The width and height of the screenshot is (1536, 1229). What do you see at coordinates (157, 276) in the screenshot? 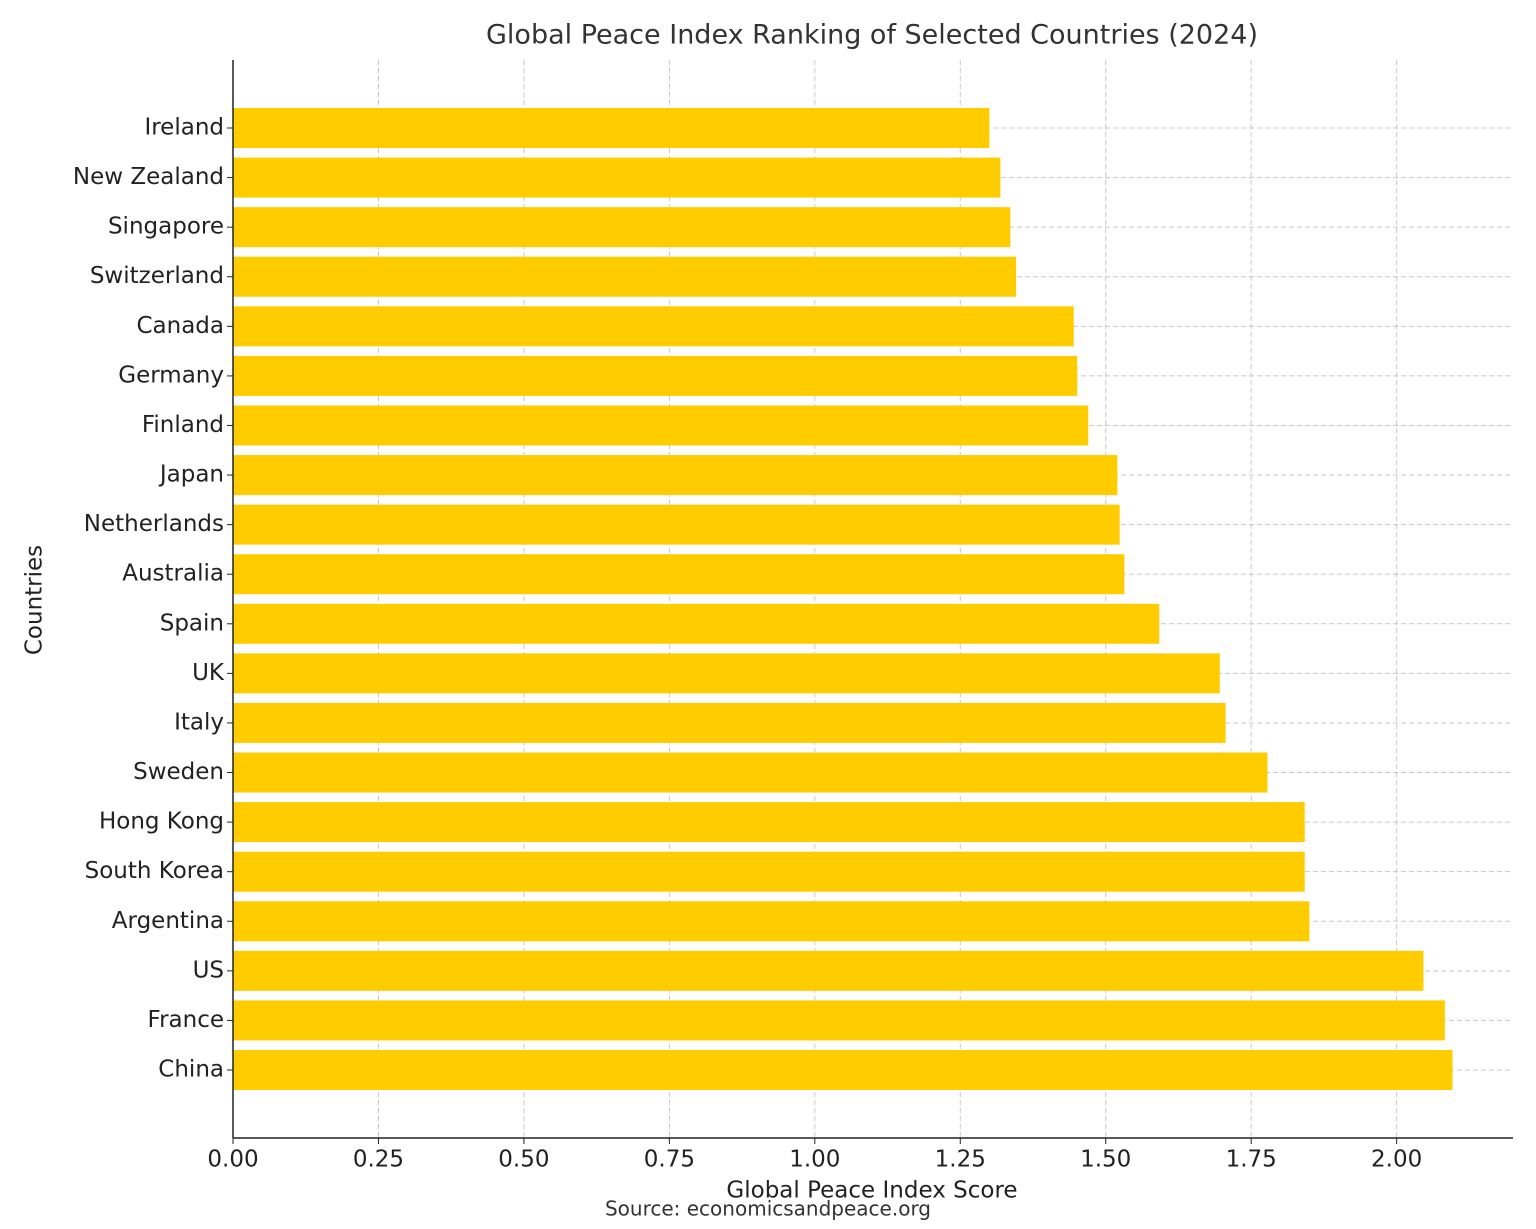
I see `y-tick-label: Switzerland` at bounding box center [157, 276].